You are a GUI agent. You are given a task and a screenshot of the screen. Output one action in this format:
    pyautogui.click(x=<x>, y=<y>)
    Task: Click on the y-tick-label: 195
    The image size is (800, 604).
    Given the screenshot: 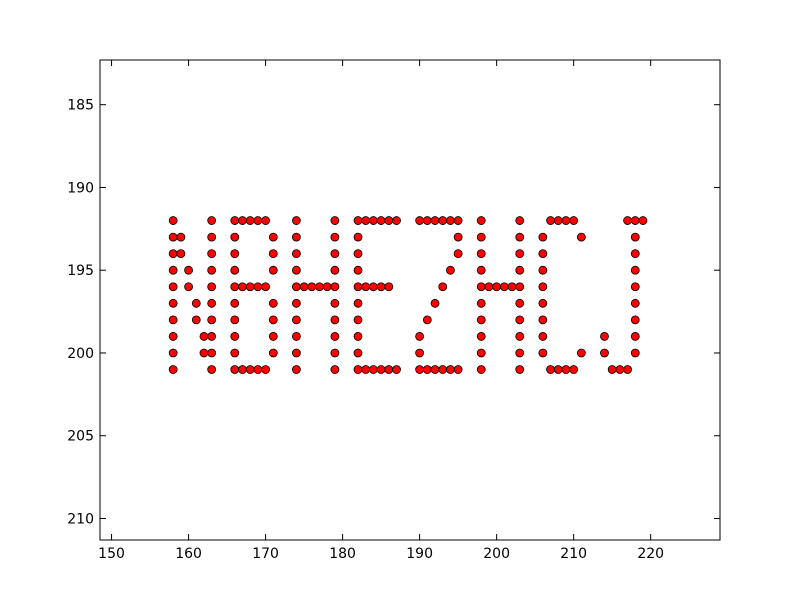 What is the action you would take?
    pyautogui.click(x=80, y=271)
    